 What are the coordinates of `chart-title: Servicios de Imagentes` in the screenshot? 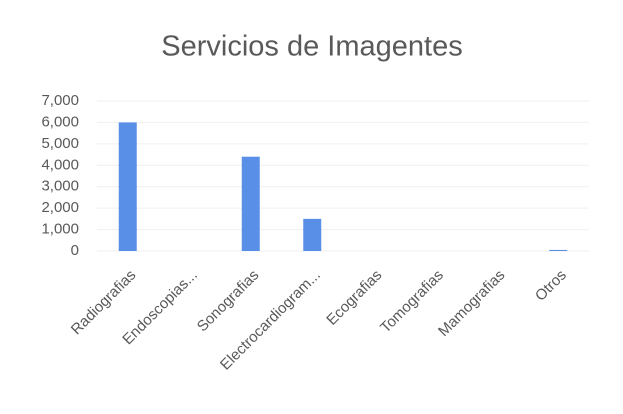 It's located at (311, 47).